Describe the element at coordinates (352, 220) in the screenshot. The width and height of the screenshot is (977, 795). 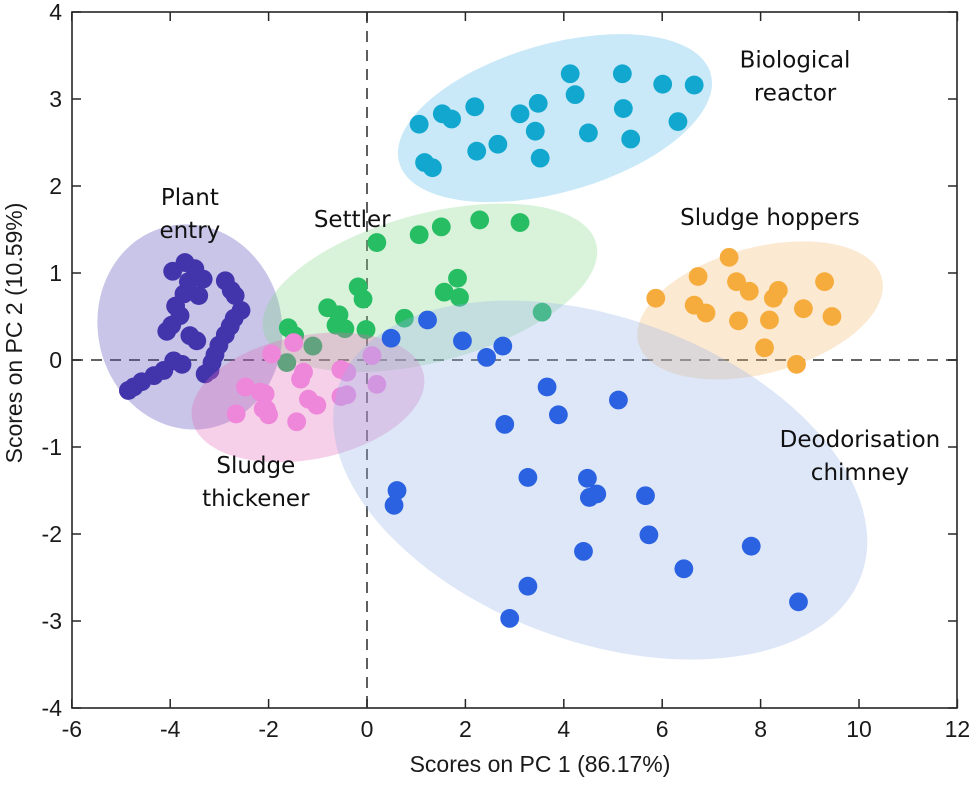
I see `cluster-label-settler: Settler` at that location.